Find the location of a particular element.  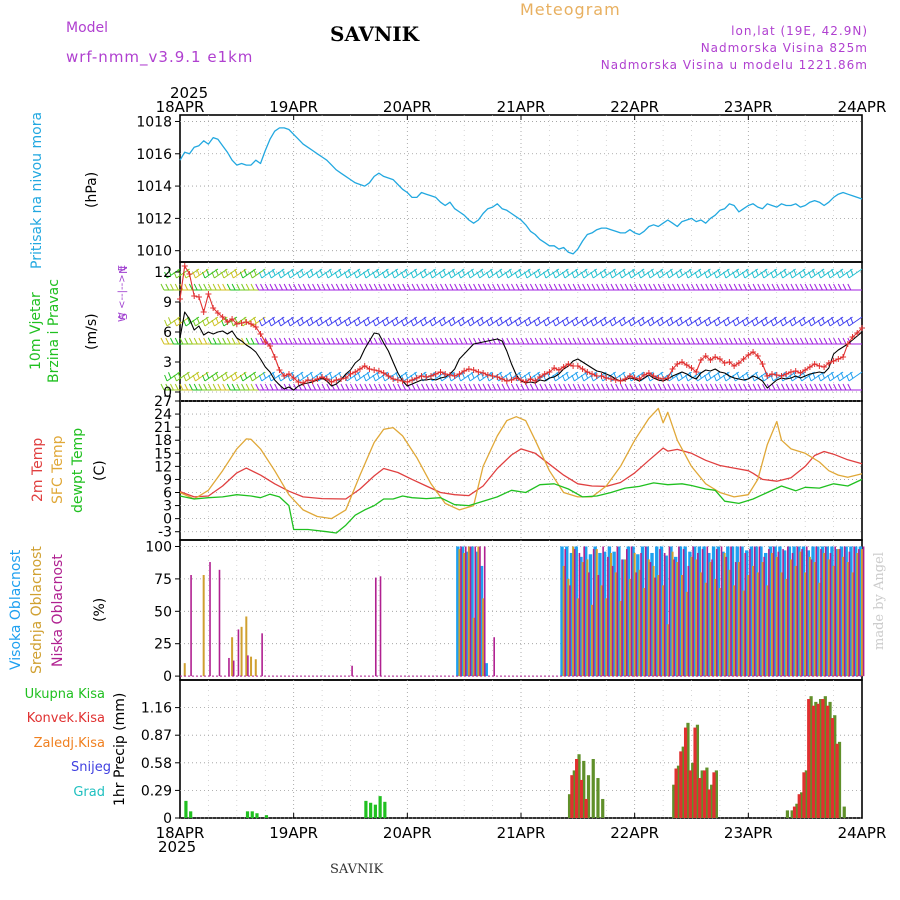

x-tick-label-bottom: 23APR is located at coordinates (748, 833).